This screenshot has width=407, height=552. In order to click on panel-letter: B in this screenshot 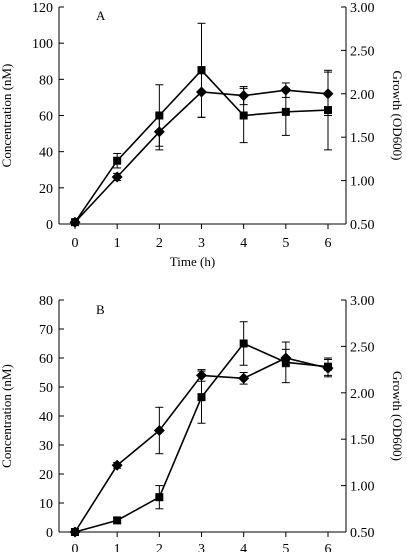, I will do `click(100, 309)`.